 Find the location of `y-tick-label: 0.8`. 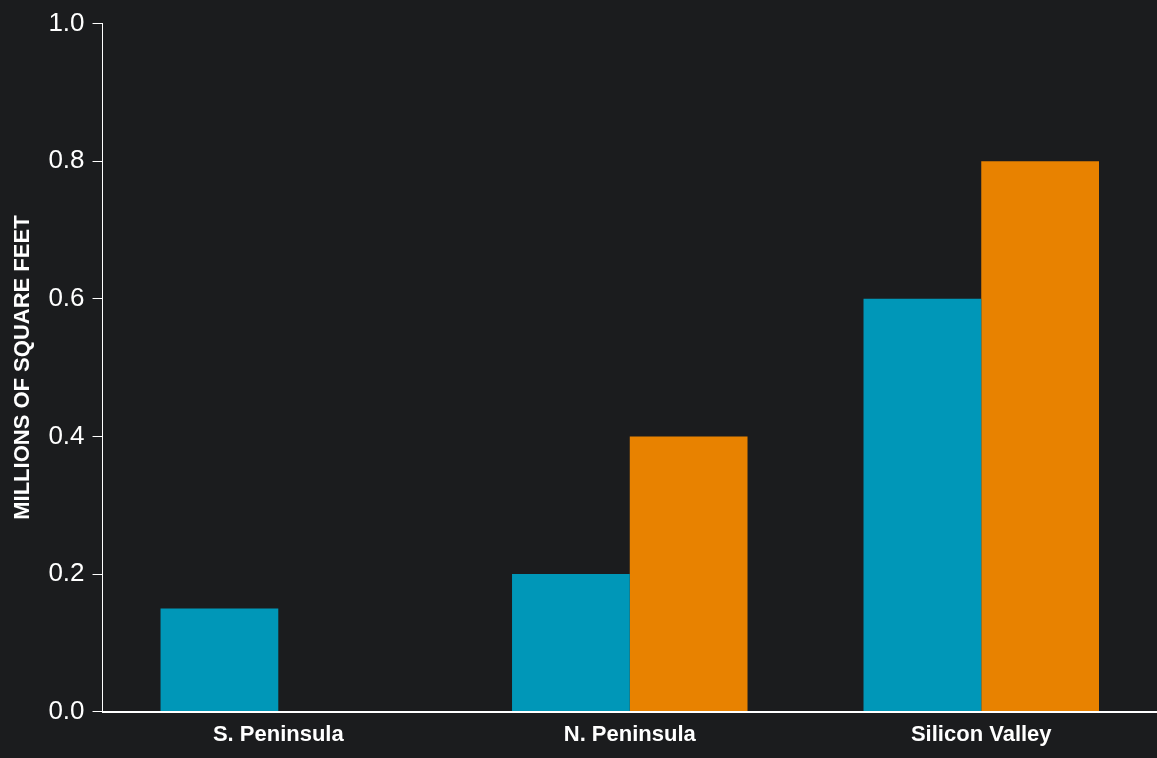

y-tick-label: 0.8 is located at coordinates (66, 159).